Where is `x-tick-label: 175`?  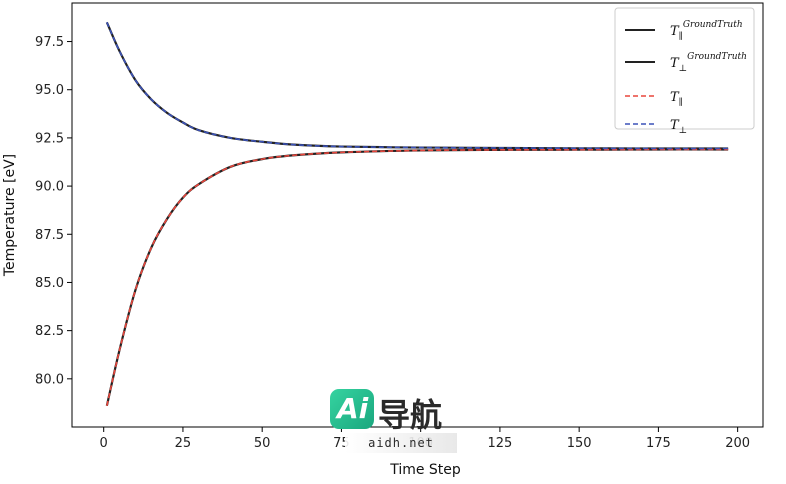 x-tick-label: 175 is located at coordinates (658, 443).